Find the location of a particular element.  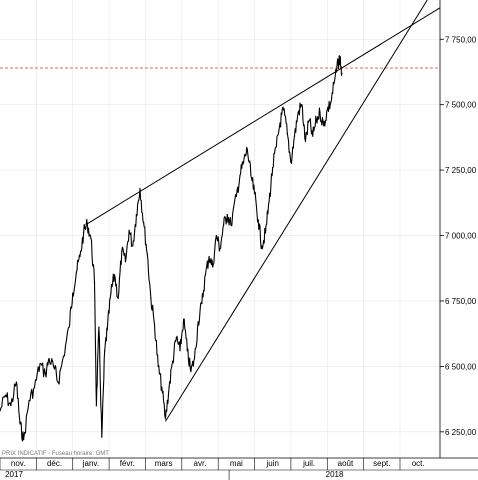

month-label: sept. is located at coordinates (381, 463).